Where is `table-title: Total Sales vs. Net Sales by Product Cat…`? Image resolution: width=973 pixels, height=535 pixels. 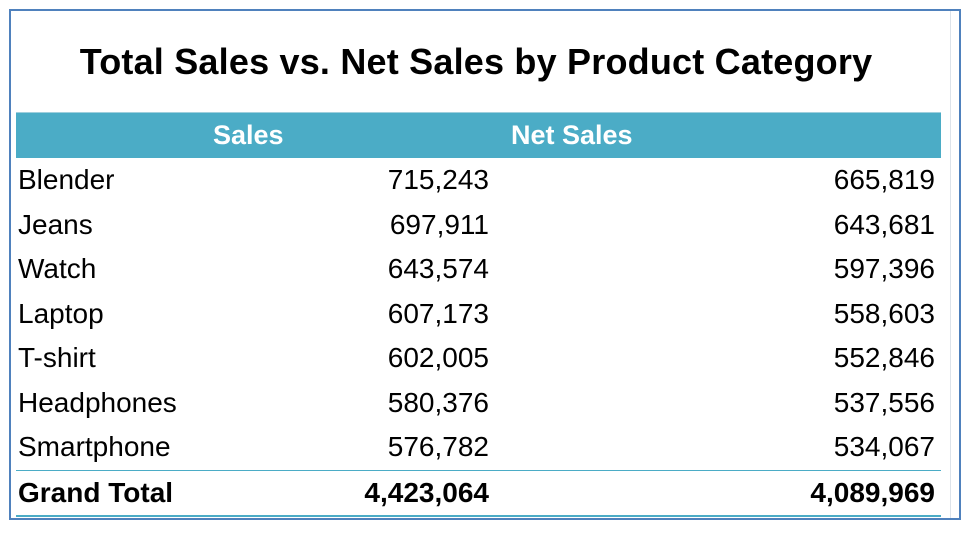 table-title: Total Sales vs. Net Sales by Product Cat… is located at coordinates (476, 61).